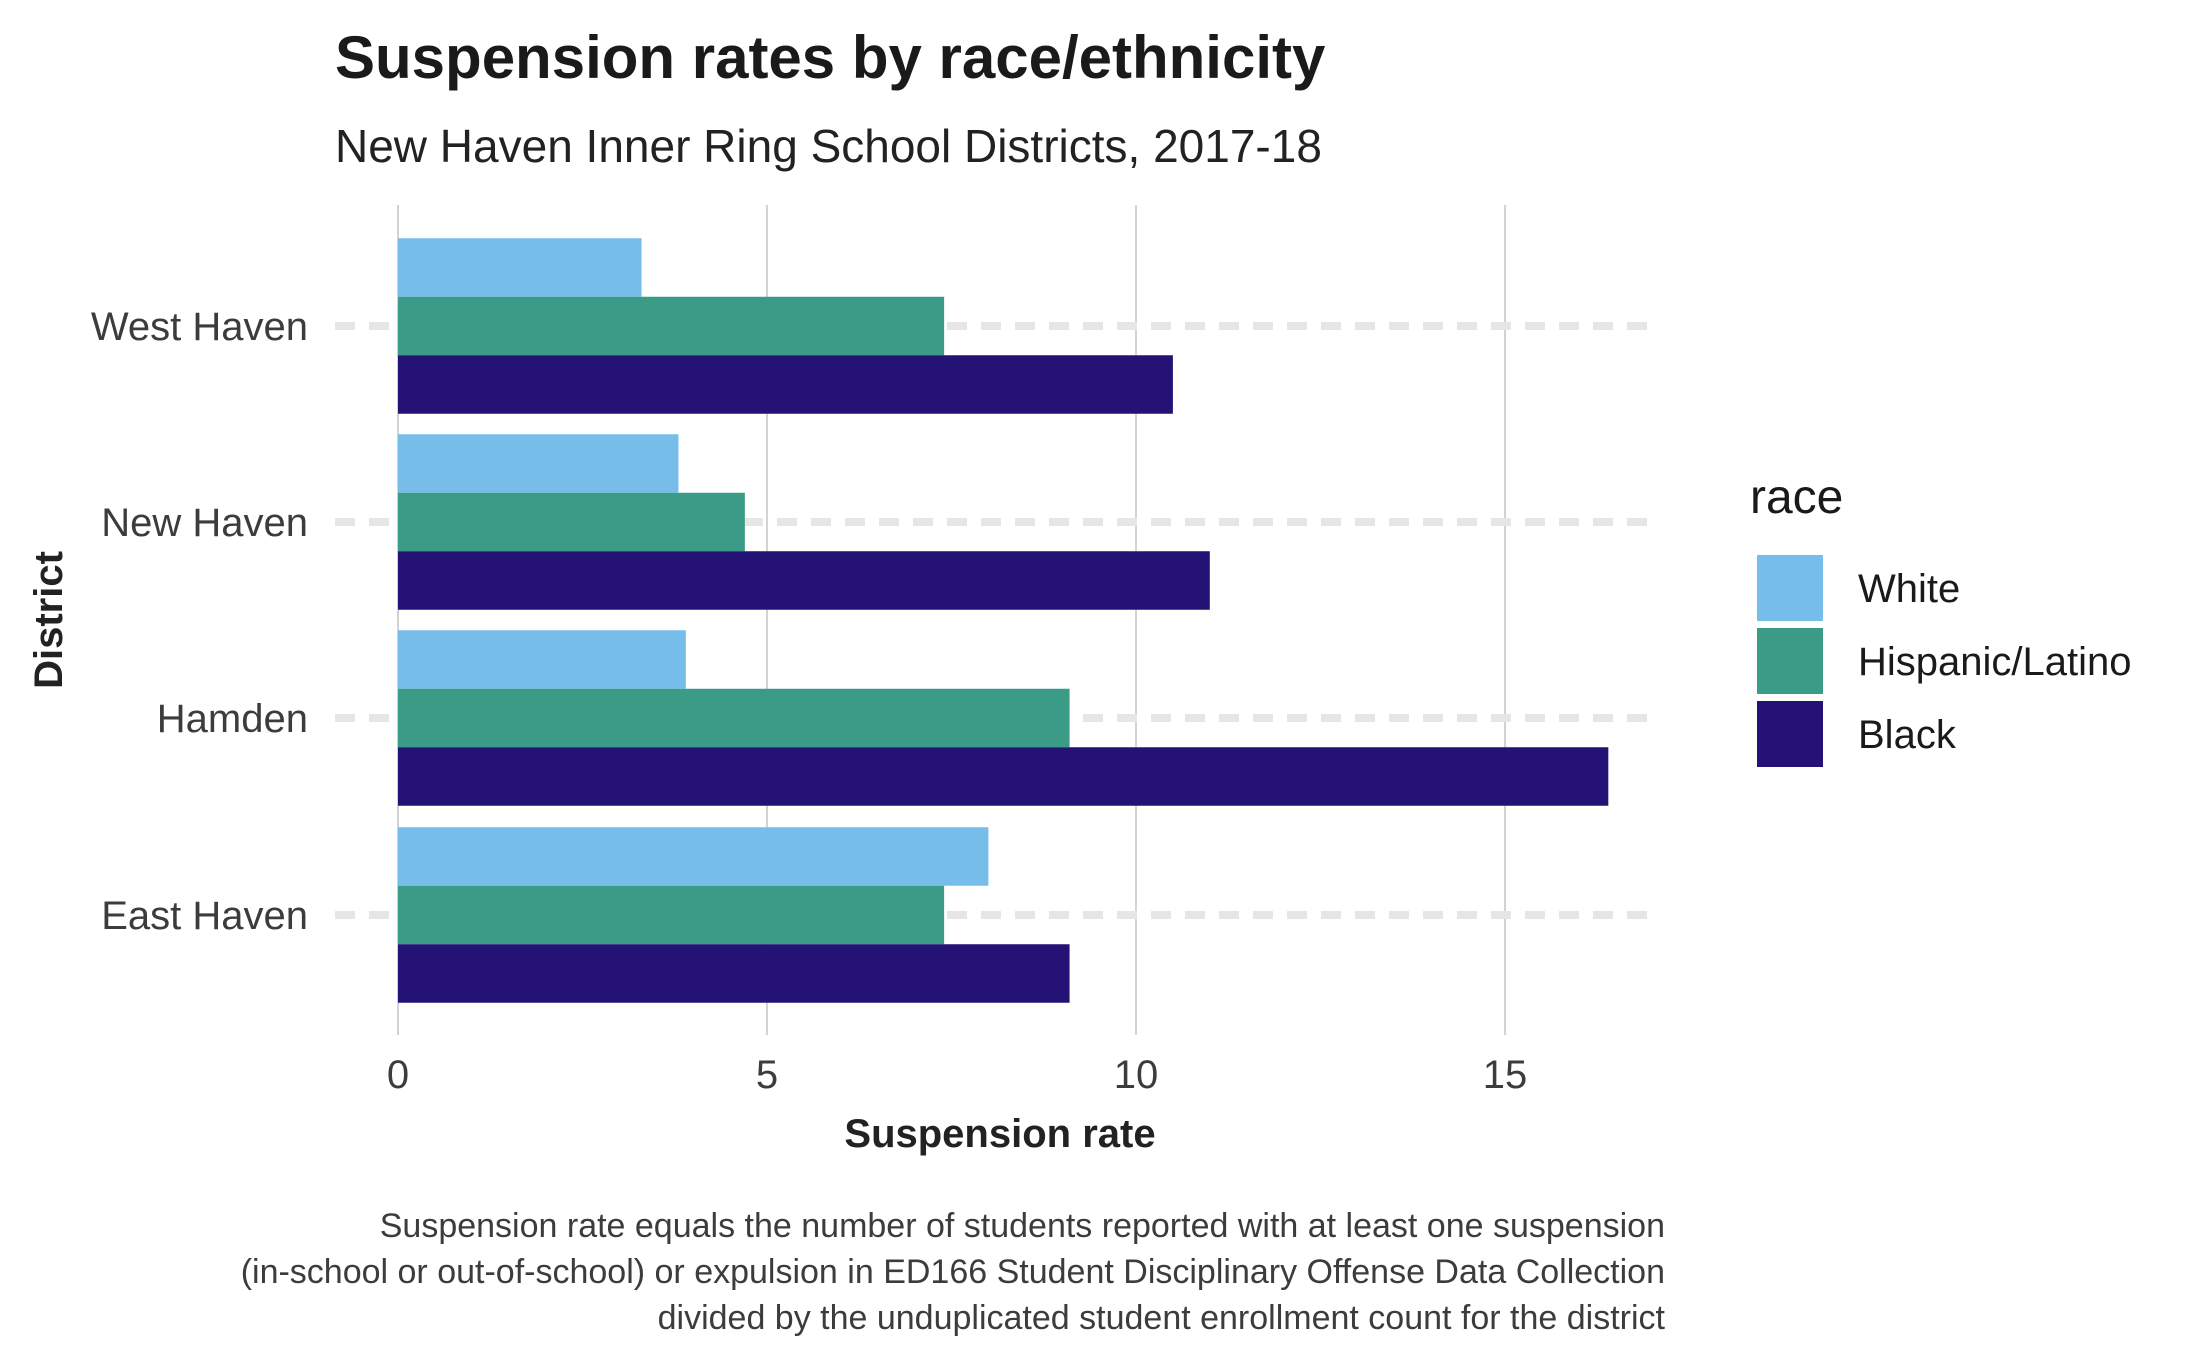 This screenshot has height=1356, width=2187. I want to click on y-axis-title: District, so click(49, 620).